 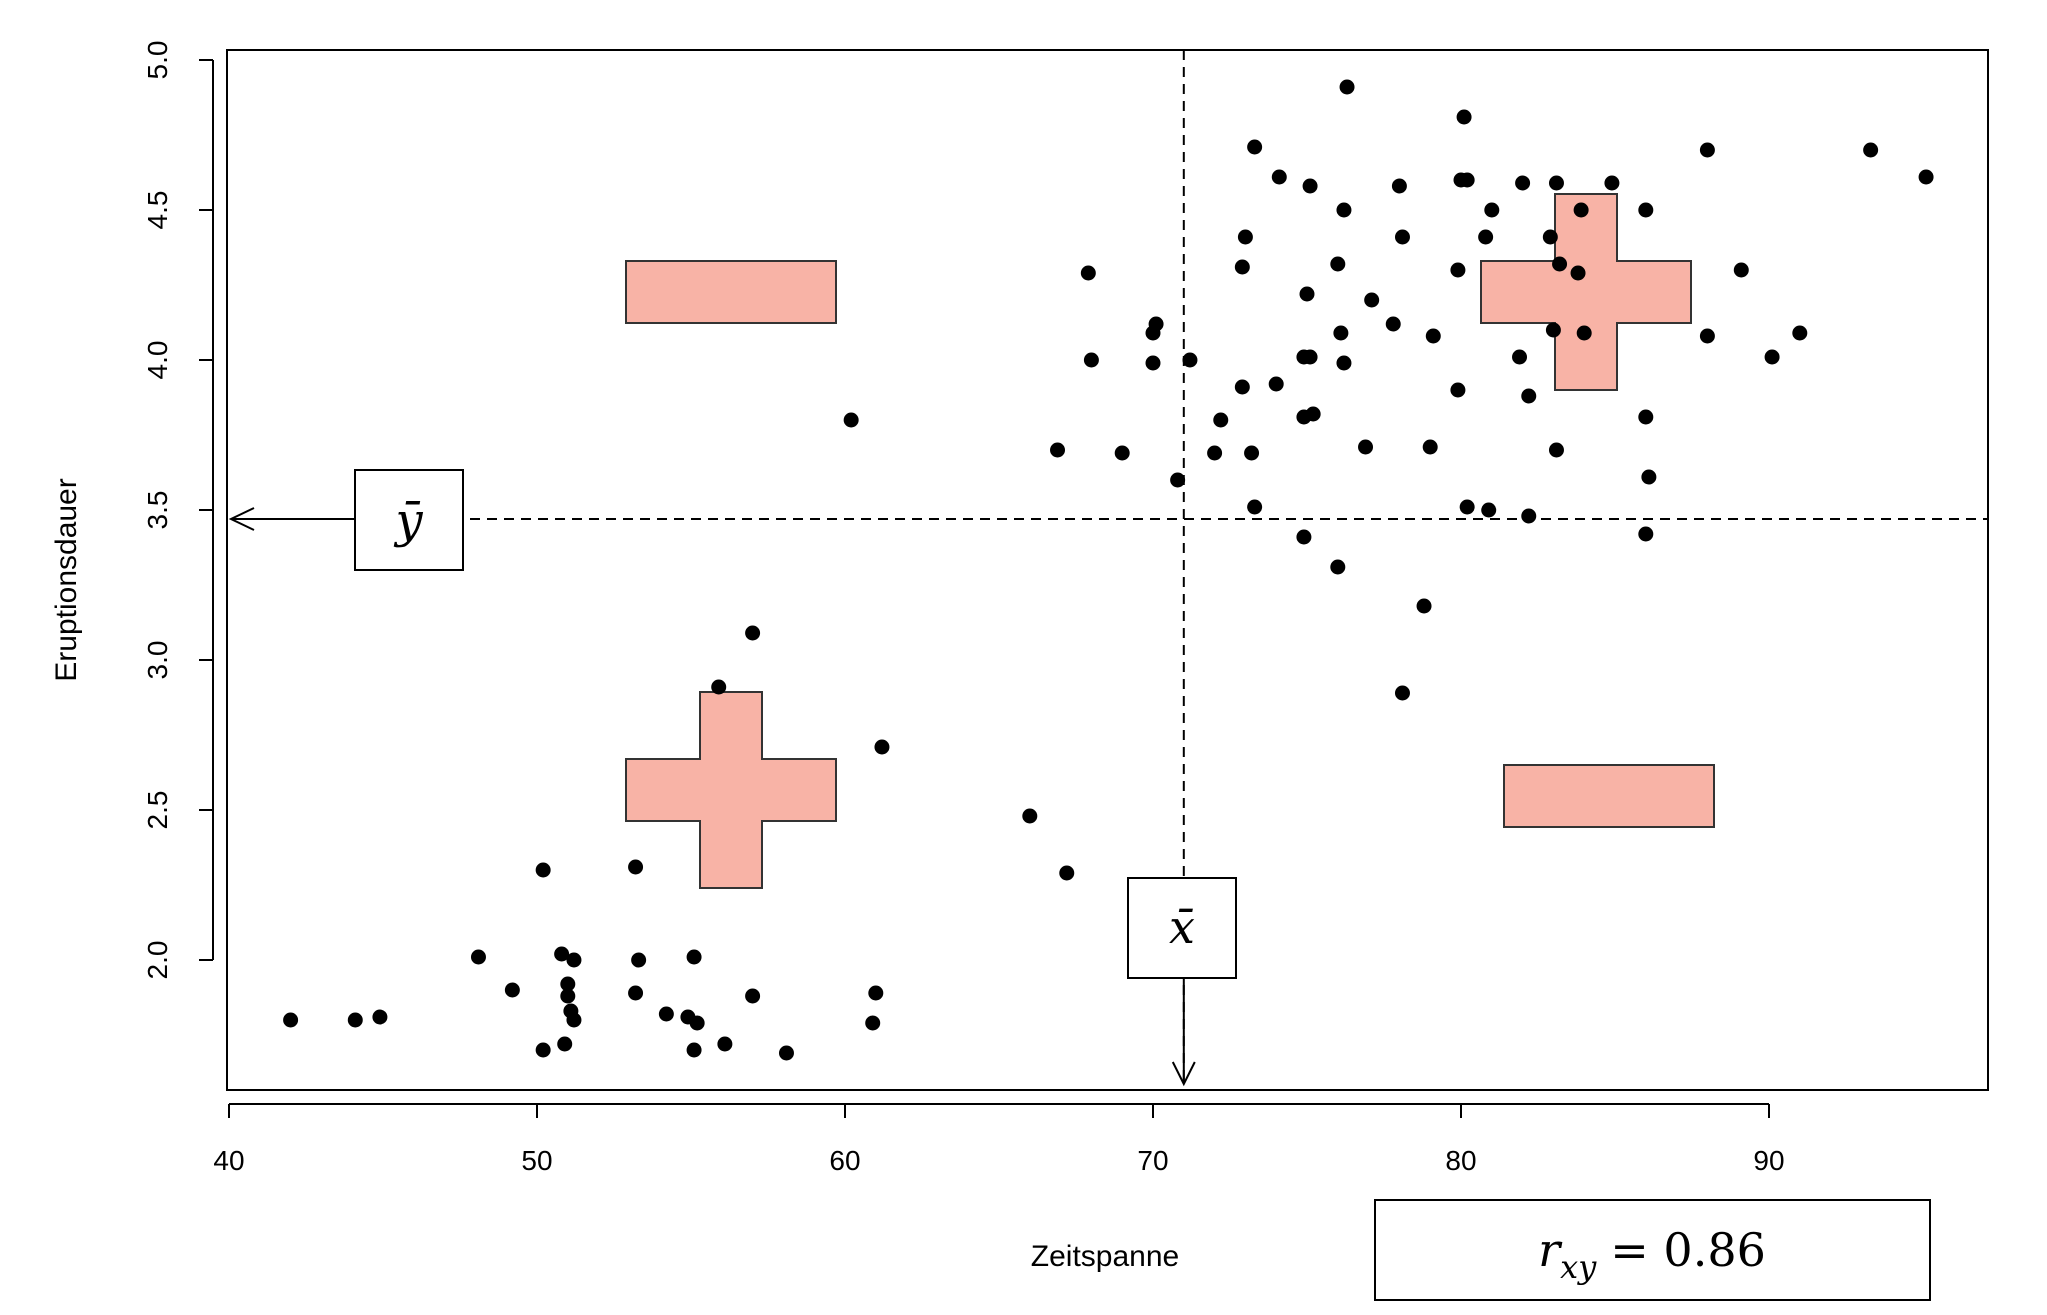 What do you see at coordinates (536, 1160) in the screenshot?
I see `x-tick-label: 50` at bounding box center [536, 1160].